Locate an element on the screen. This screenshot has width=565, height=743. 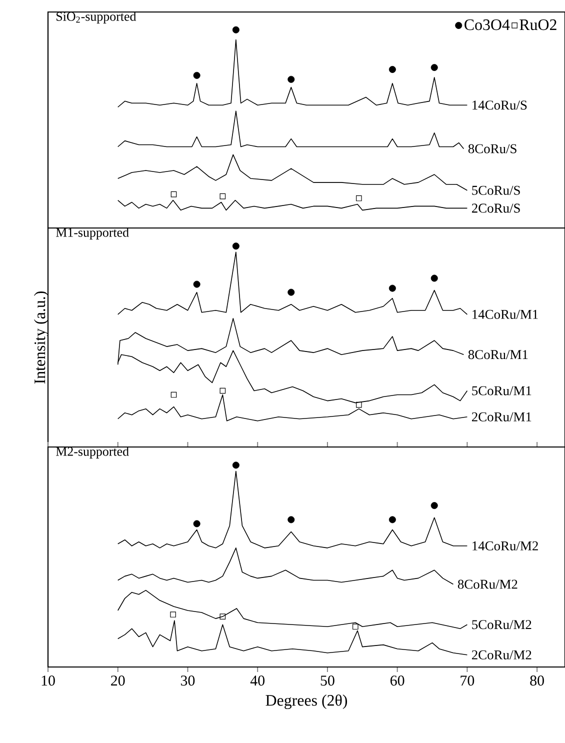
series-label: 8CoRu/S is located at coordinates (492, 149).